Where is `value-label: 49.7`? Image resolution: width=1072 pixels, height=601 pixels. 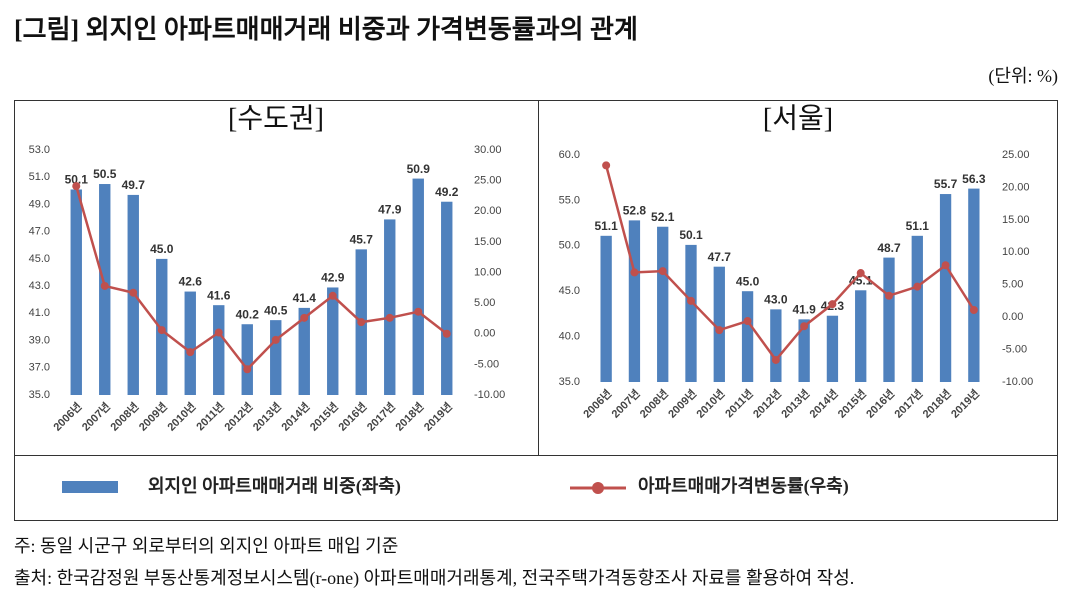
value-label: 49.7 is located at coordinates (134, 185).